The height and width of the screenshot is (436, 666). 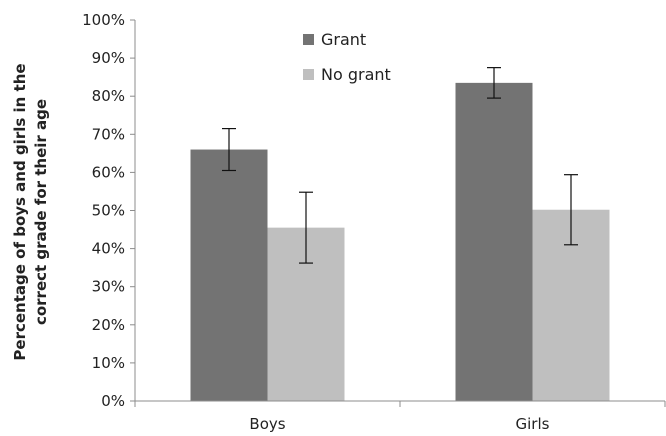 I want to click on y-tick-label: 50%, so click(x=108, y=211).